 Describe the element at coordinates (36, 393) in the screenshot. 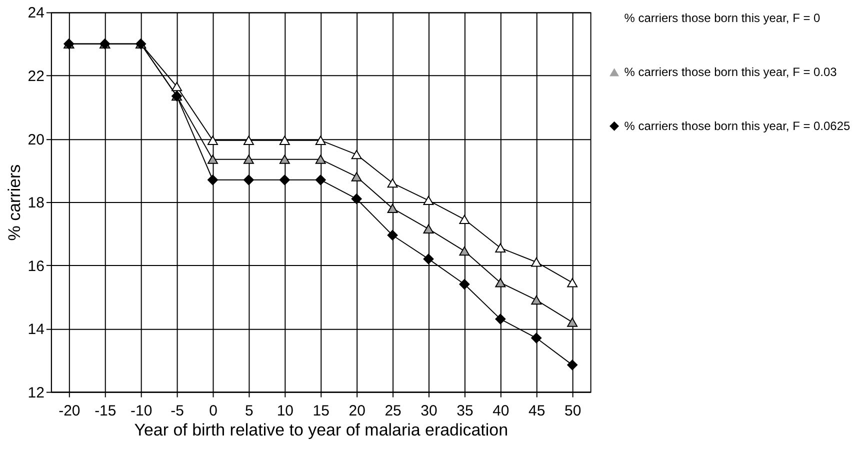

I see `y-tick-label: 12` at that location.